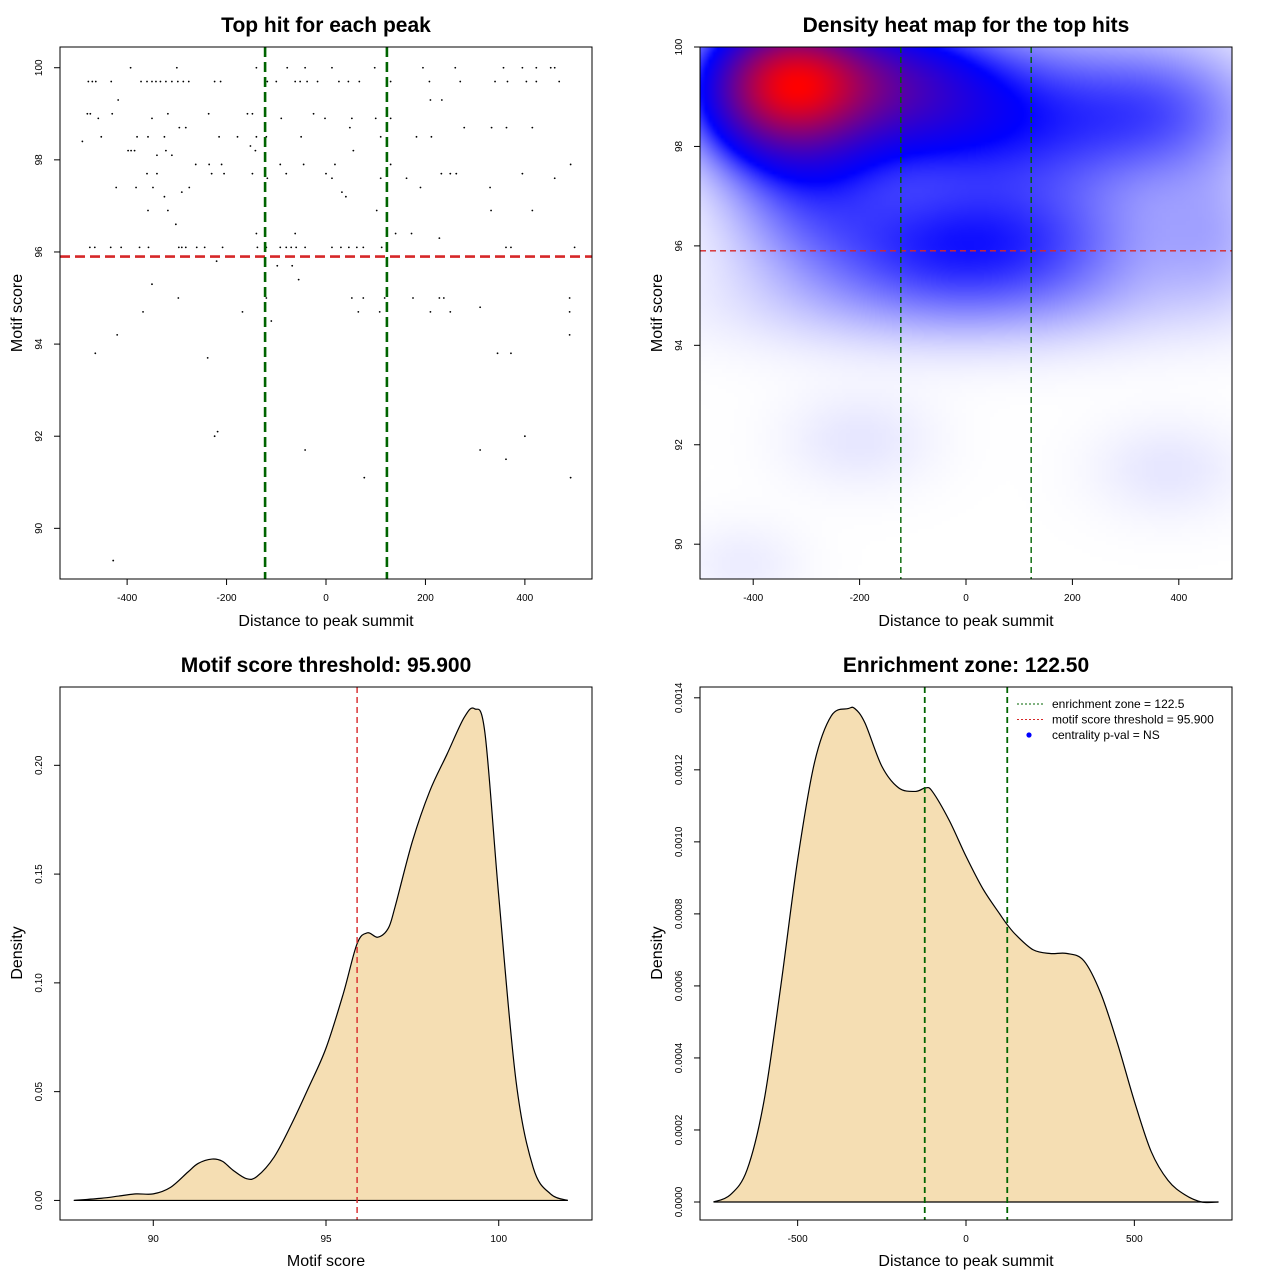 This screenshot has width=1280, height=1280. I want to click on scatter-x-tick-label: 0, so click(326, 598).